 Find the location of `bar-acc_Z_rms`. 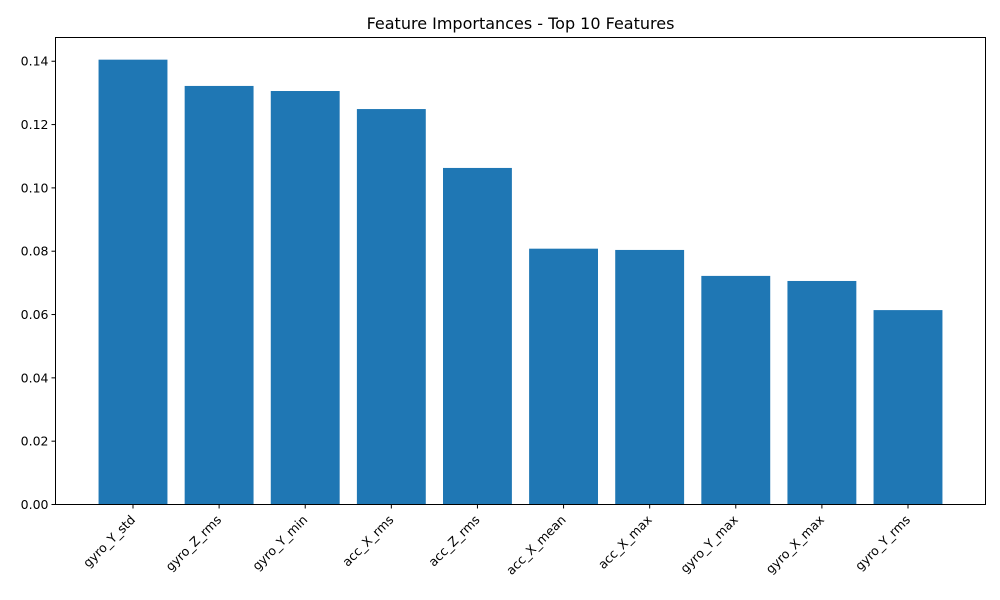

bar-acc_Z_rms is located at coordinates (477, 336).